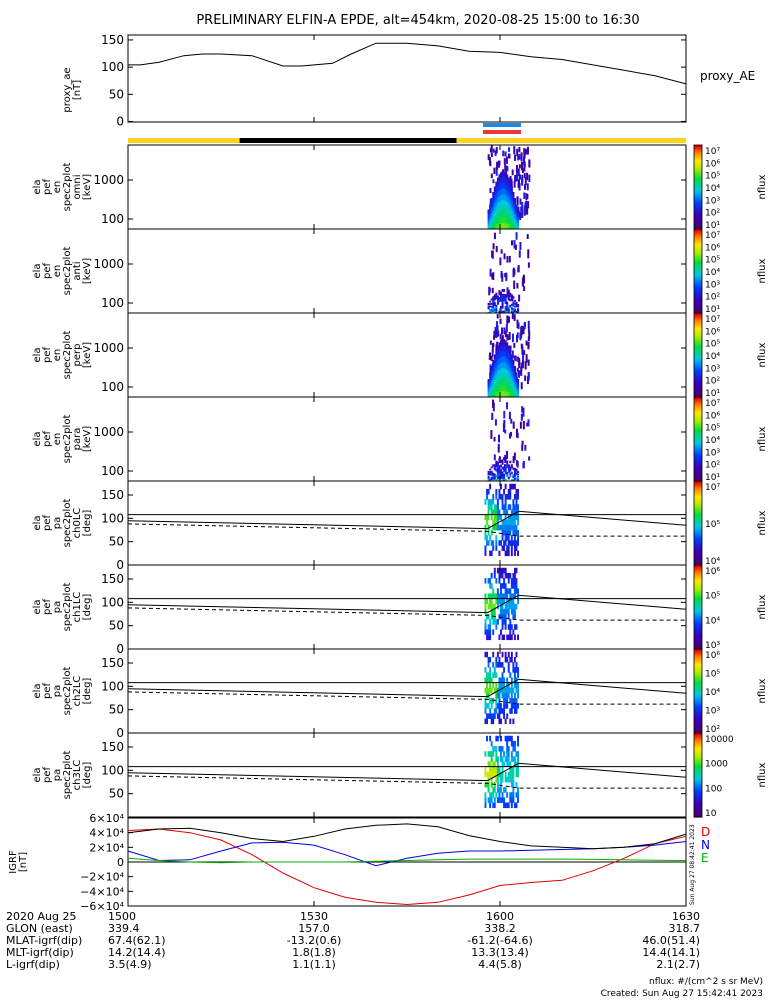  What do you see at coordinates (37, 186) in the screenshot?
I see `energy-panel-1-ylabel-line: ela` at bounding box center [37, 186].